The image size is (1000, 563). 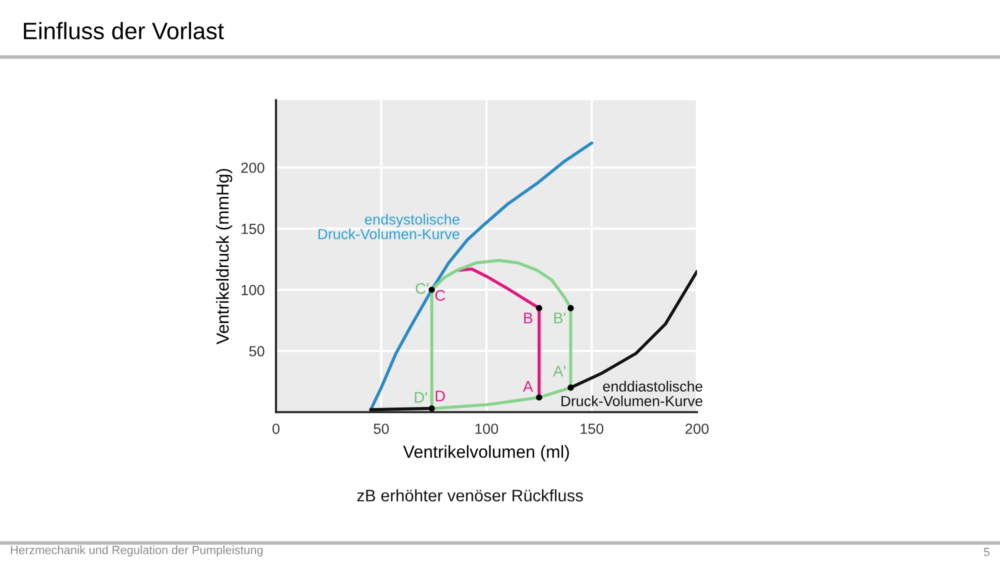 I want to click on annotation: D', so click(x=420, y=397).